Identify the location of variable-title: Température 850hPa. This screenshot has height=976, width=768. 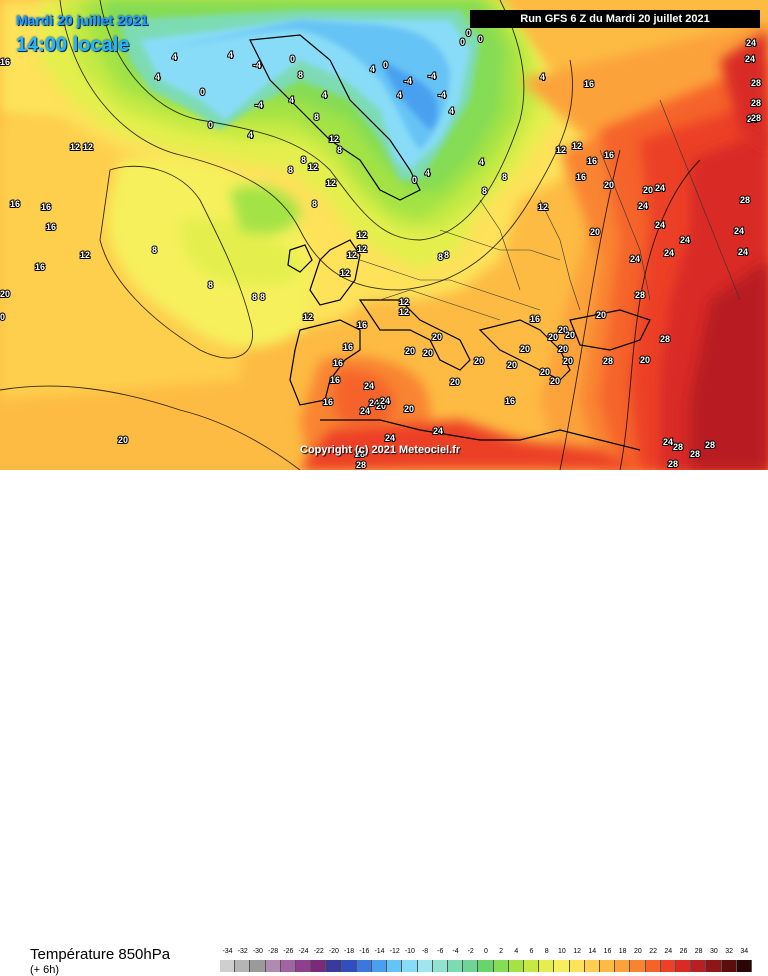
(100, 954).